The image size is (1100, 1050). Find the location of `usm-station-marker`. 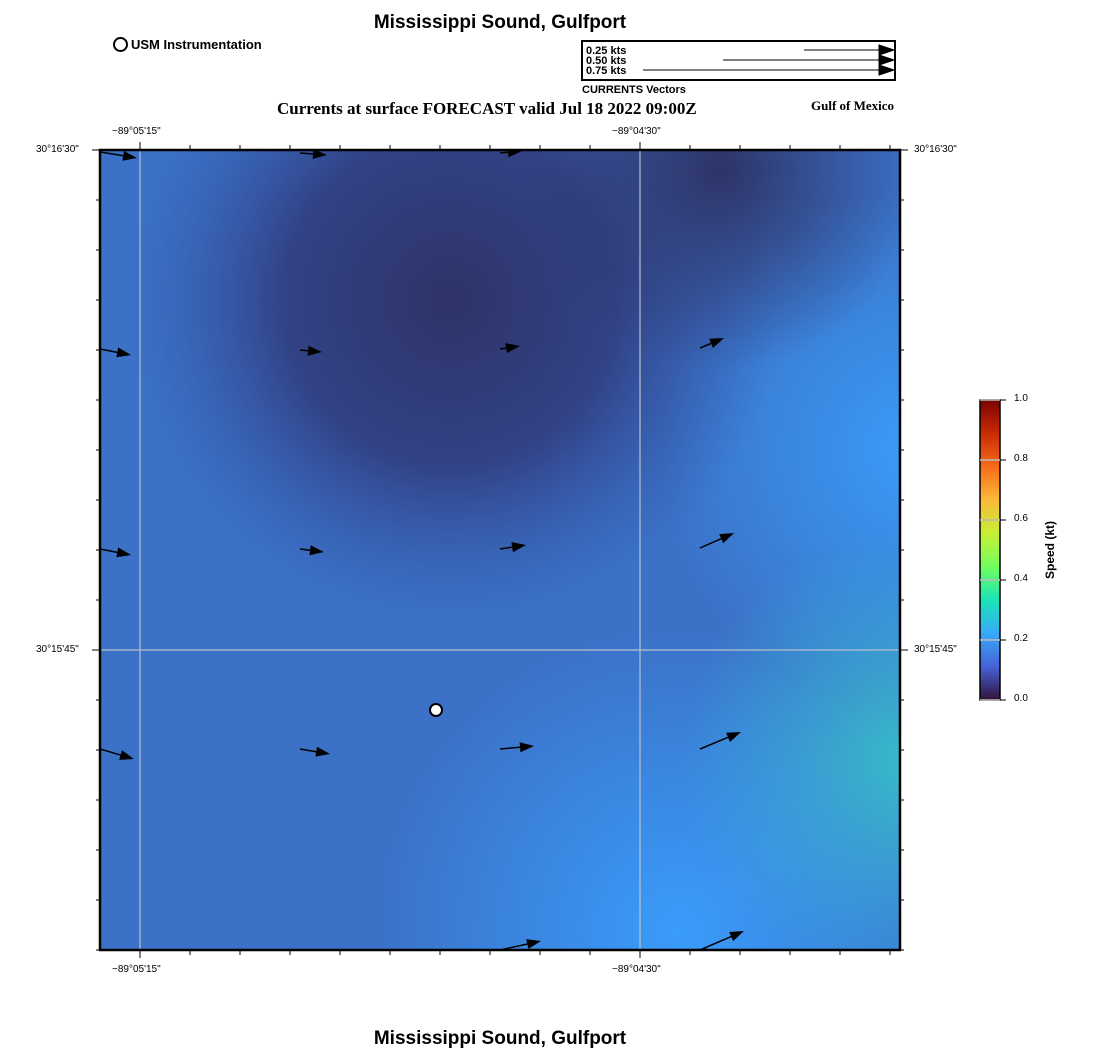

usm-station-marker is located at coordinates (436, 710).